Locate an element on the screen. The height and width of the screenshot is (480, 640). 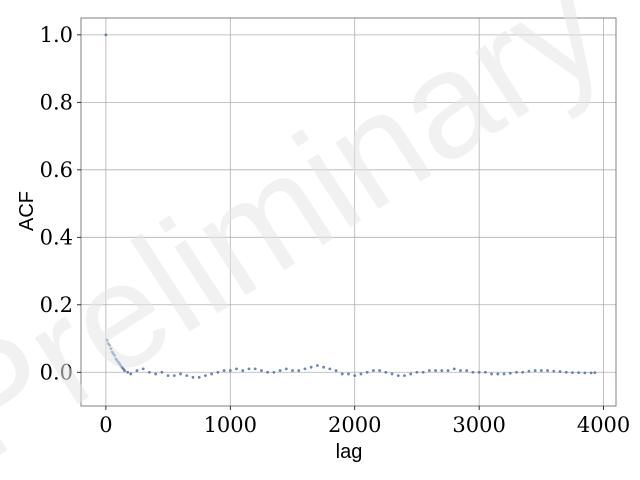
y-tick-label: 0.2 is located at coordinates (56, 305).